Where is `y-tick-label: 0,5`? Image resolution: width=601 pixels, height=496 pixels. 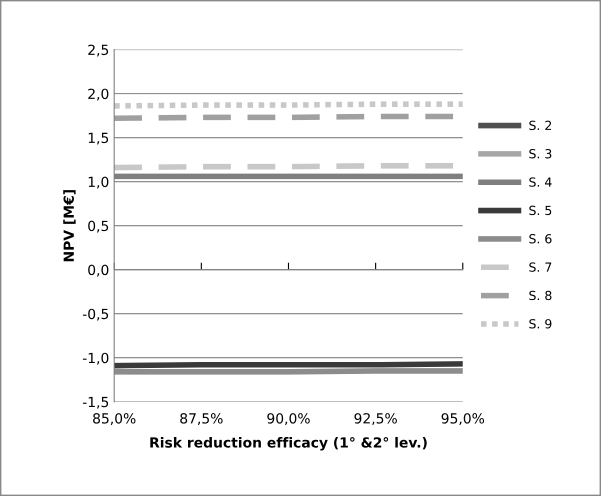 y-tick-label: 0,5 is located at coordinates (98, 226).